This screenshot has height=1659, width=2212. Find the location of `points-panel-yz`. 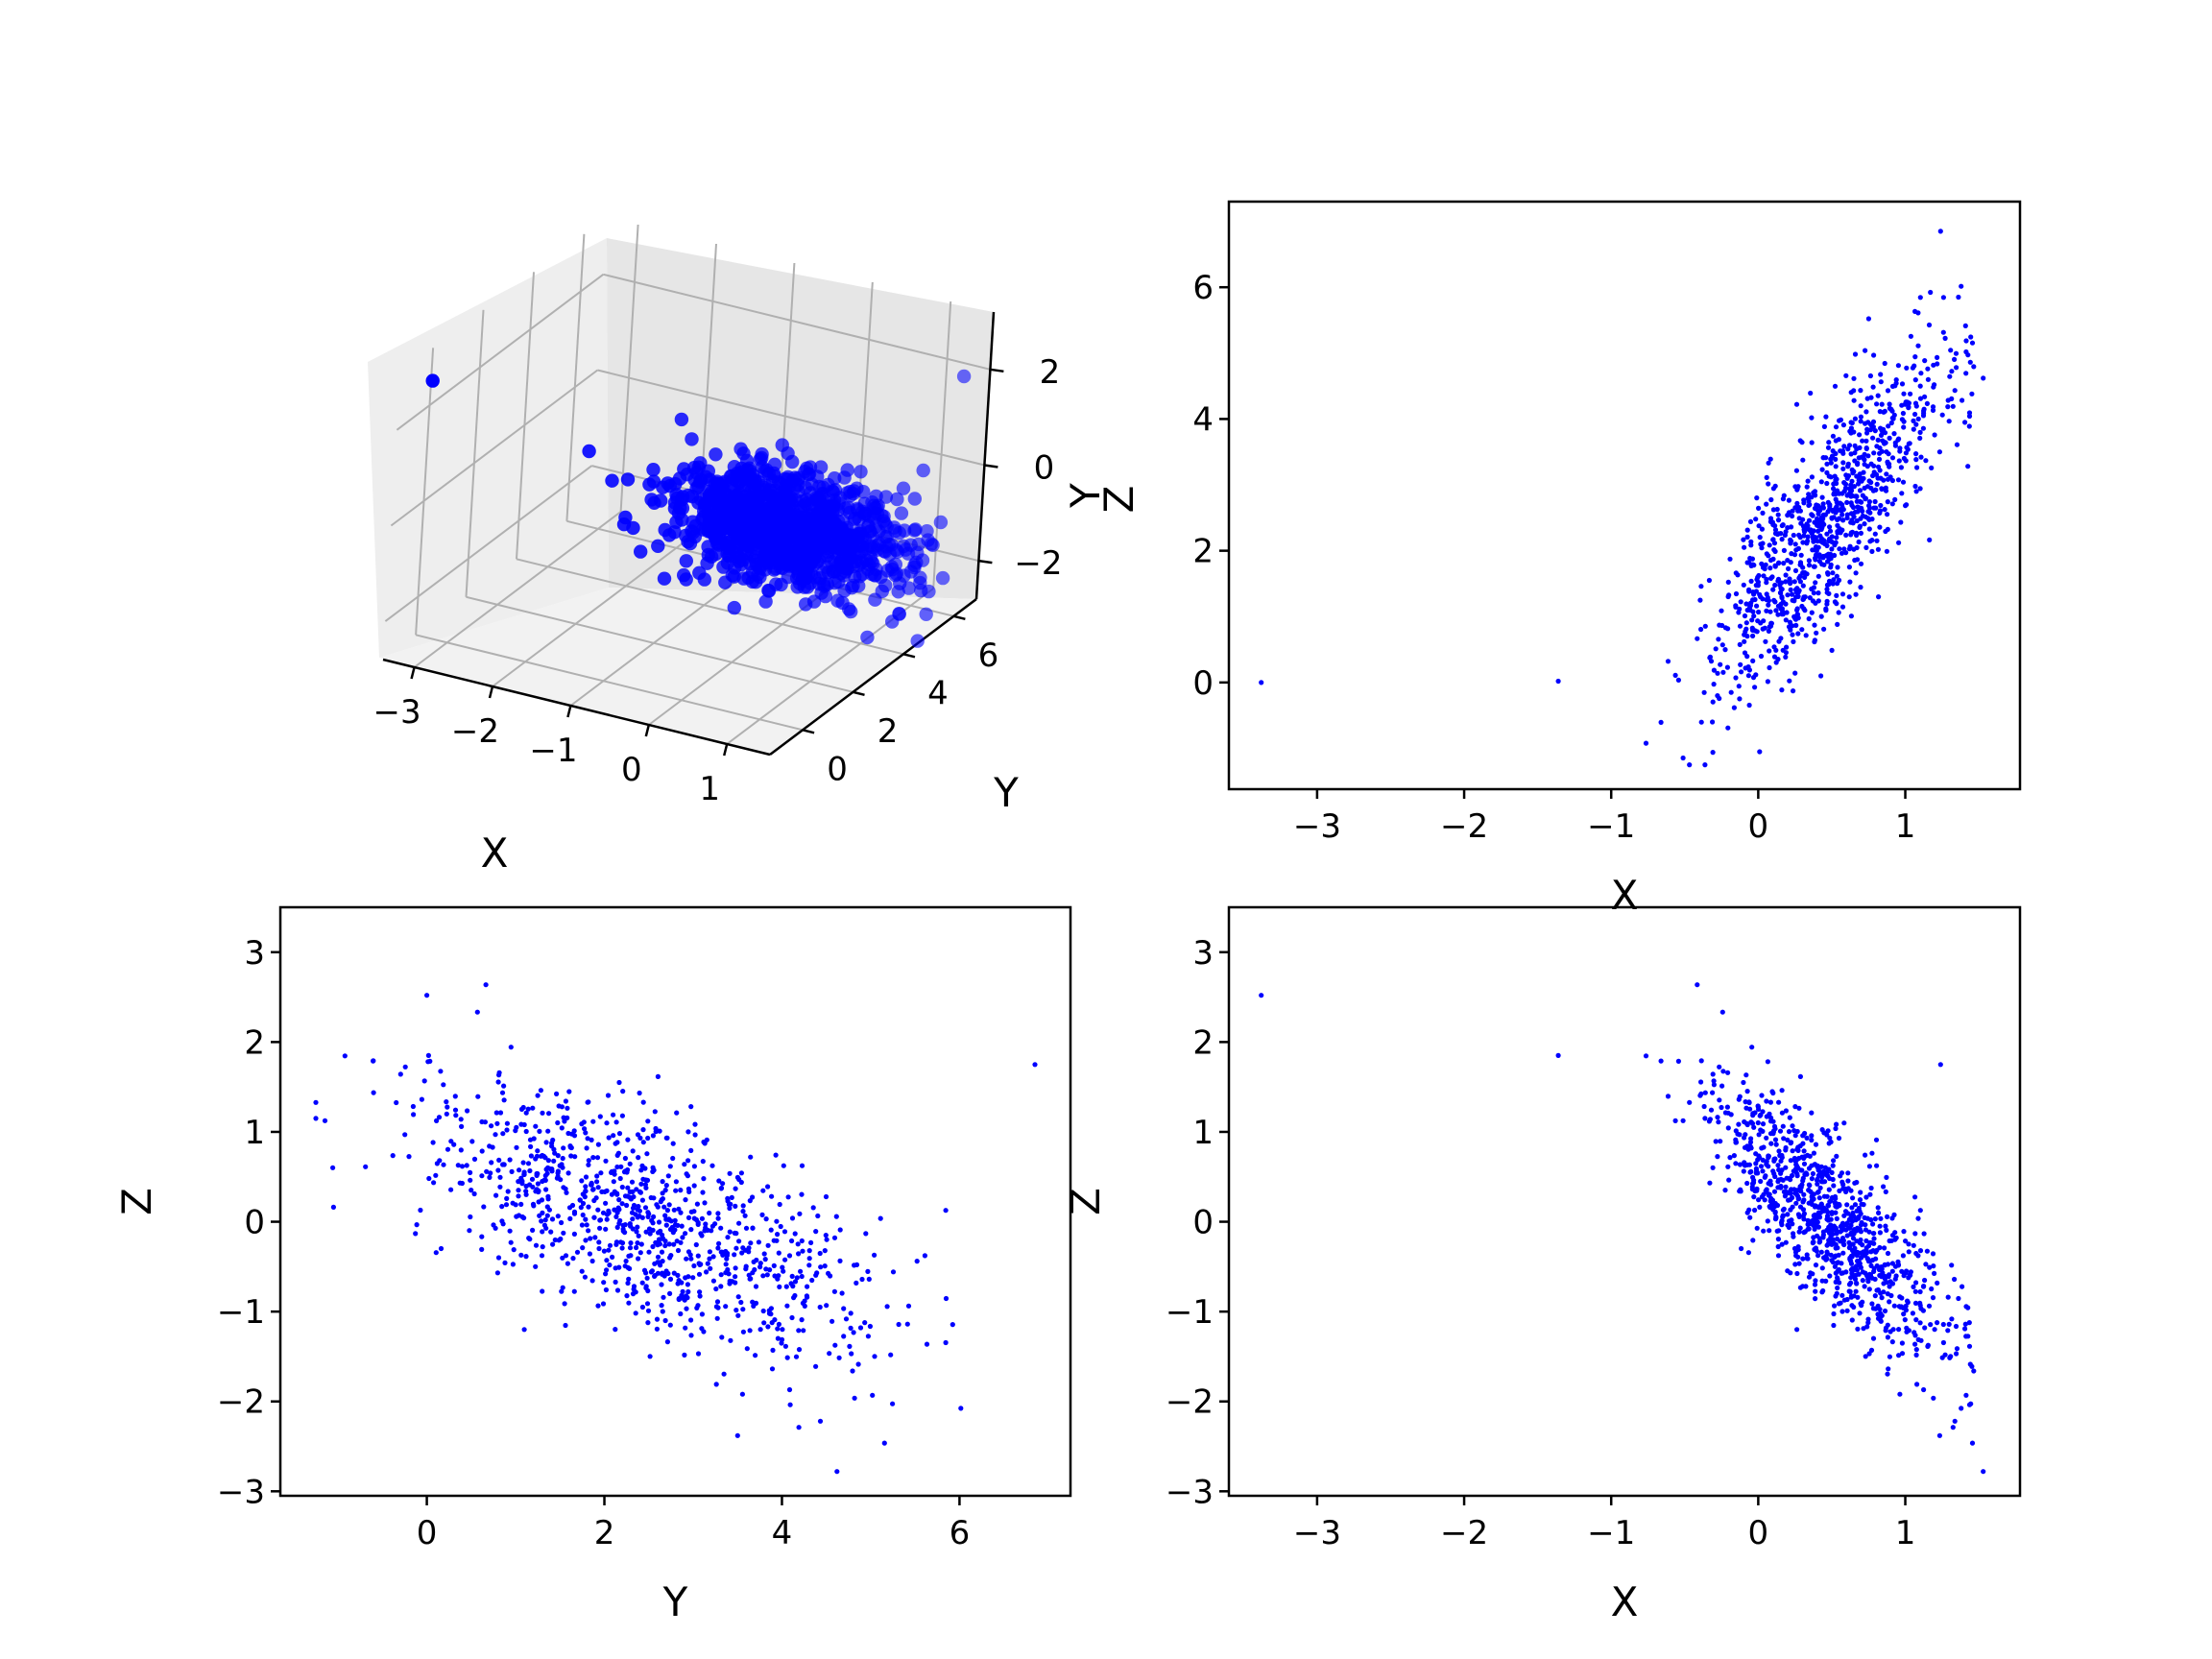

points-panel-yz is located at coordinates (675, 1228).